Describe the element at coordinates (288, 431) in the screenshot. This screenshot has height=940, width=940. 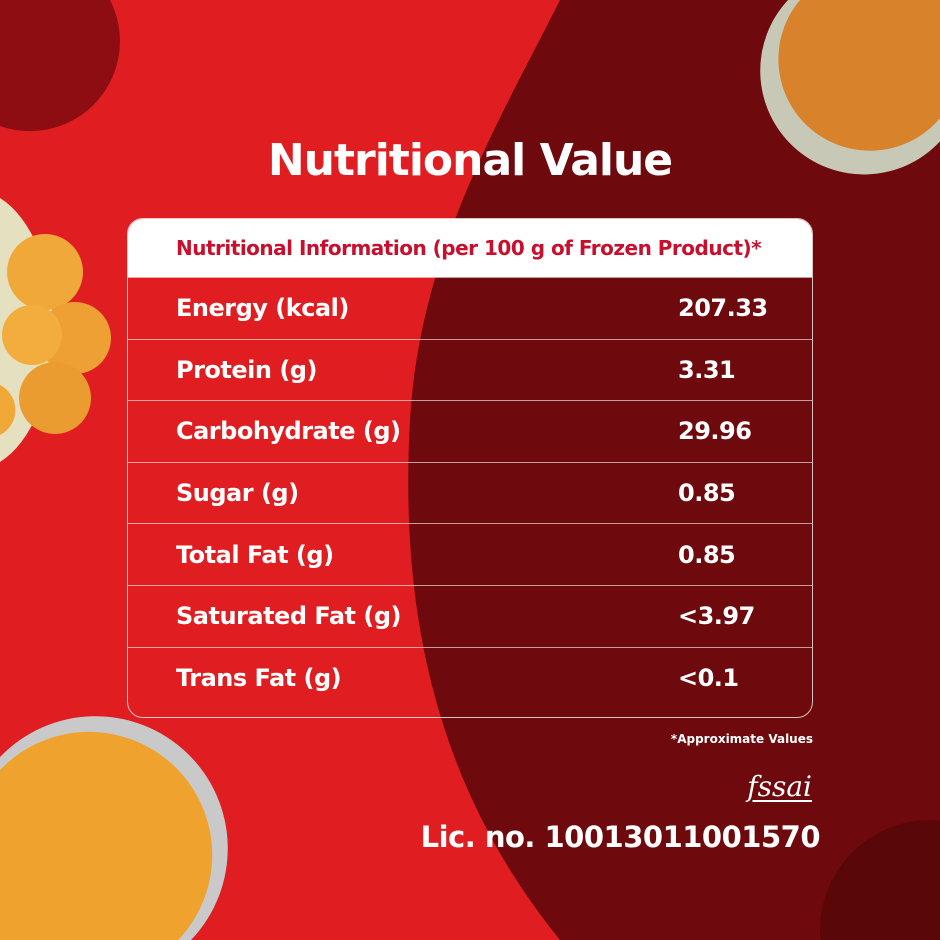
I see `row-label: Carbohydrate (g)` at that location.